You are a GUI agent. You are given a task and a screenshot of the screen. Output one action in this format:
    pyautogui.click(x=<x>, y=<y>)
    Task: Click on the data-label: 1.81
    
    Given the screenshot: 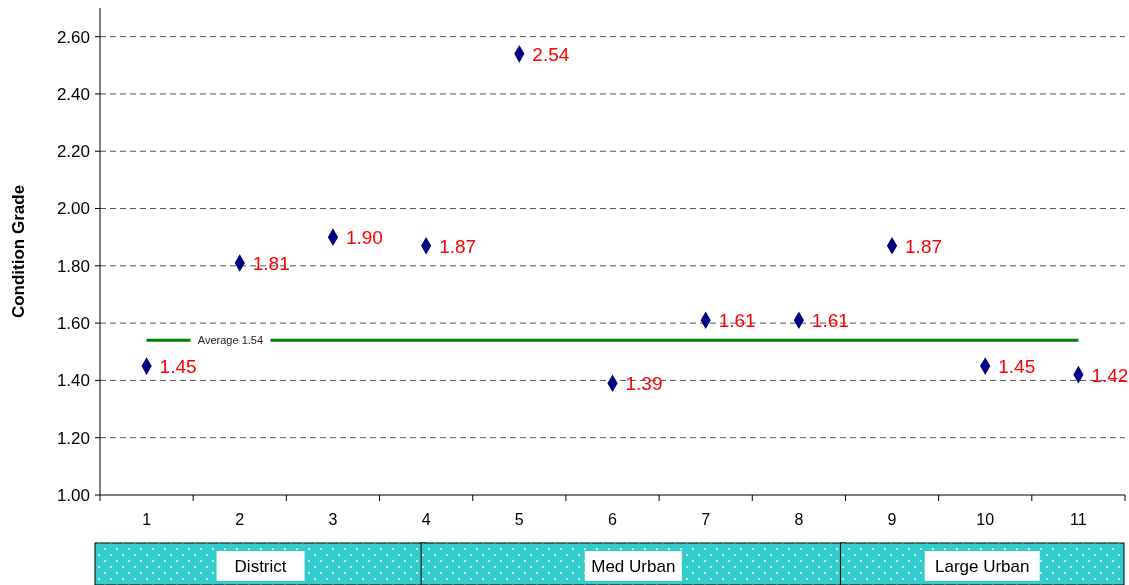 What is the action you would take?
    pyautogui.click(x=271, y=263)
    